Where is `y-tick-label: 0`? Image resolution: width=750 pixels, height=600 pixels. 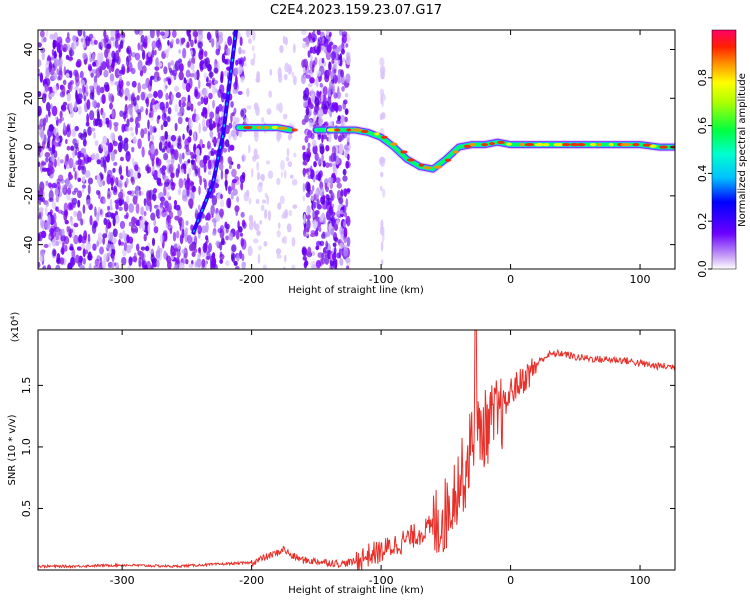
y-tick-label: 0 is located at coordinates (28, 147).